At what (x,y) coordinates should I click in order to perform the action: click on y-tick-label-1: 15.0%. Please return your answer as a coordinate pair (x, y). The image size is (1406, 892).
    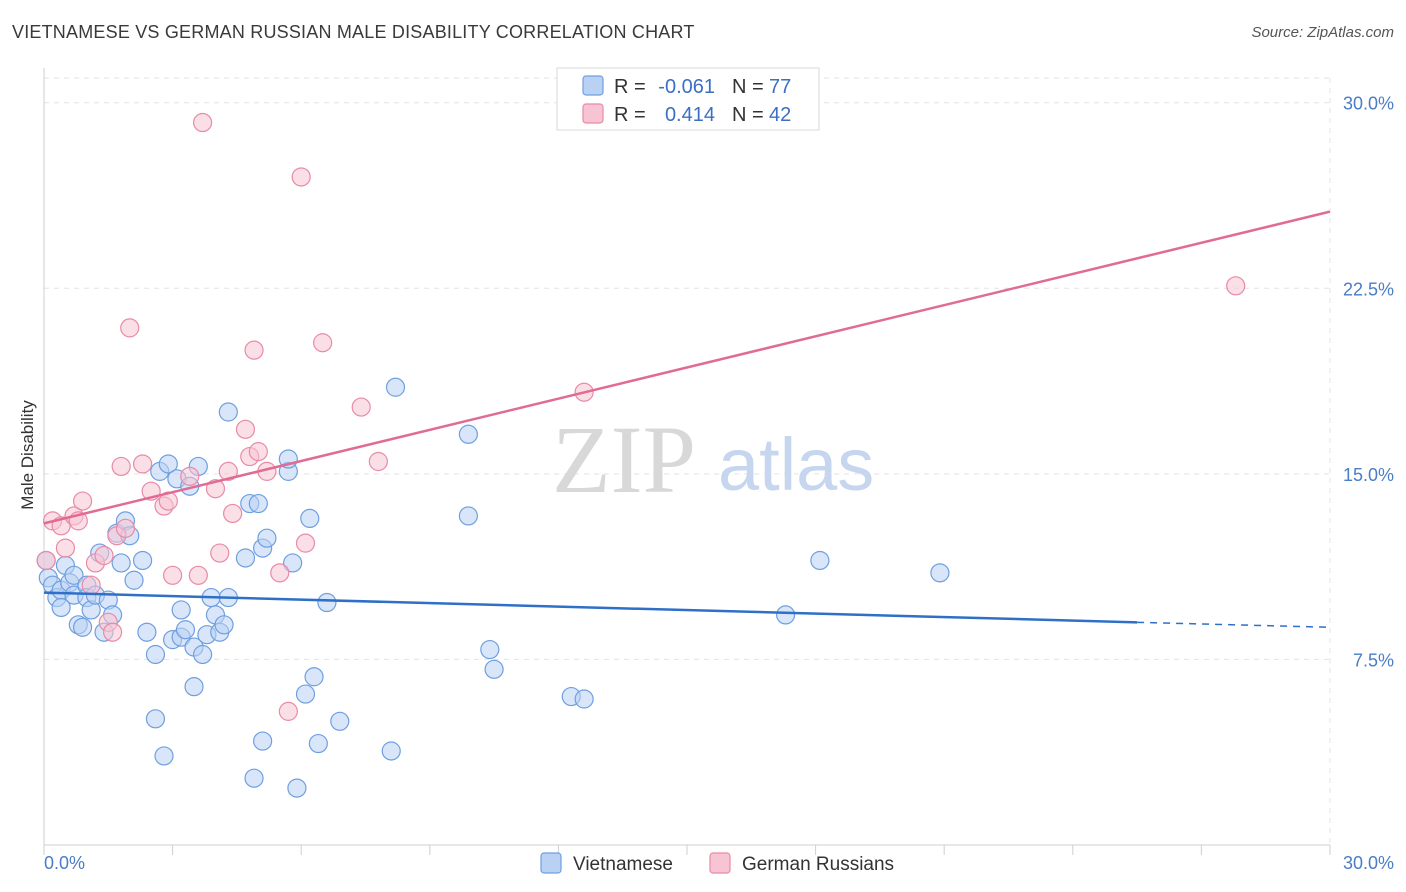
    Looking at the image, I should click on (1368, 475).